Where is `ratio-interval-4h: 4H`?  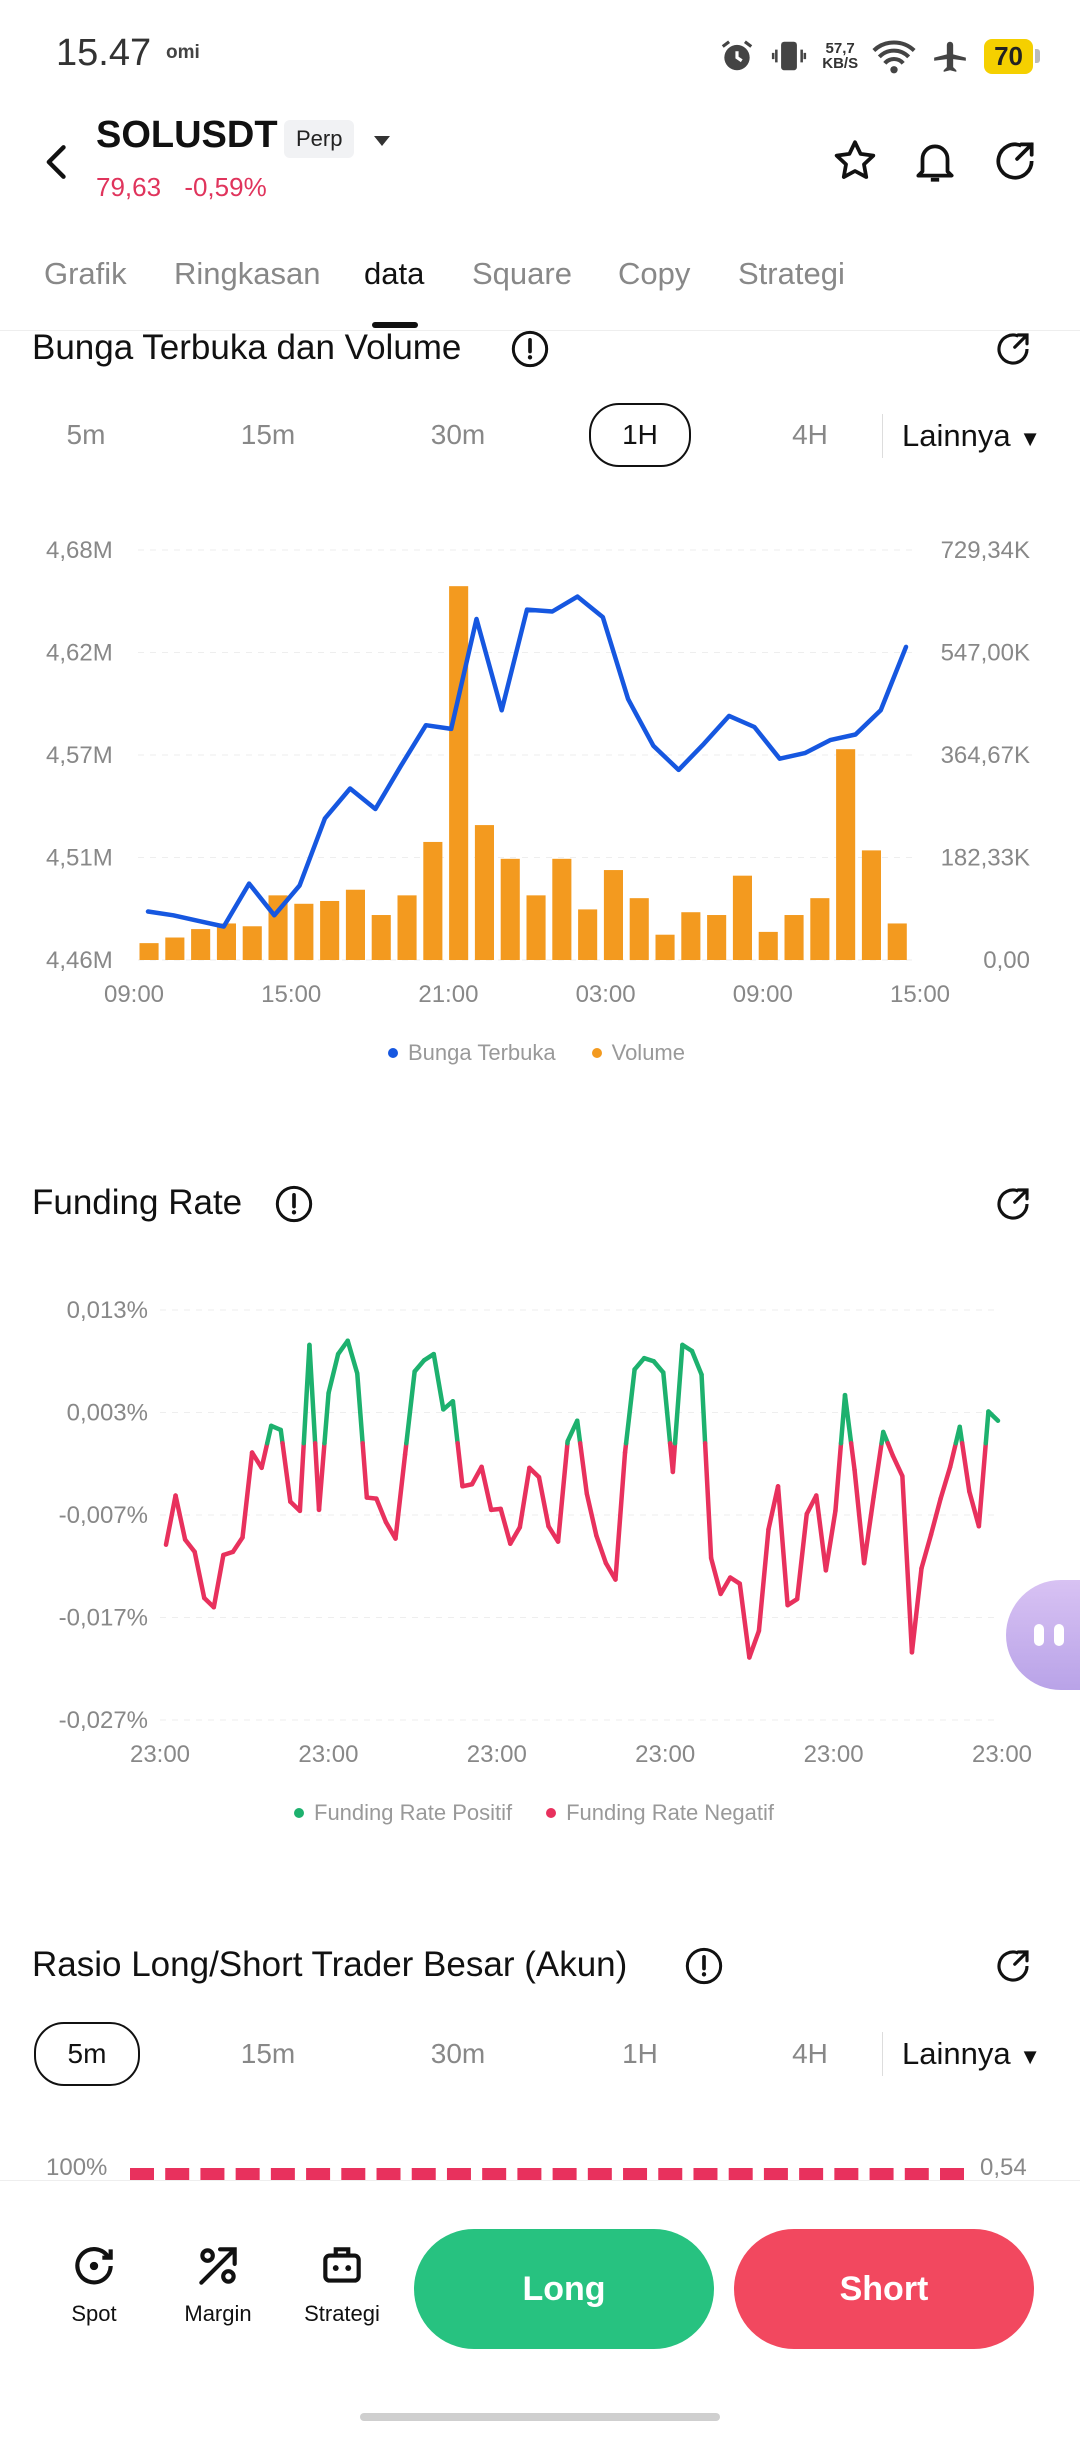
ratio-interval-4h: 4H is located at coordinates (810, 2054).